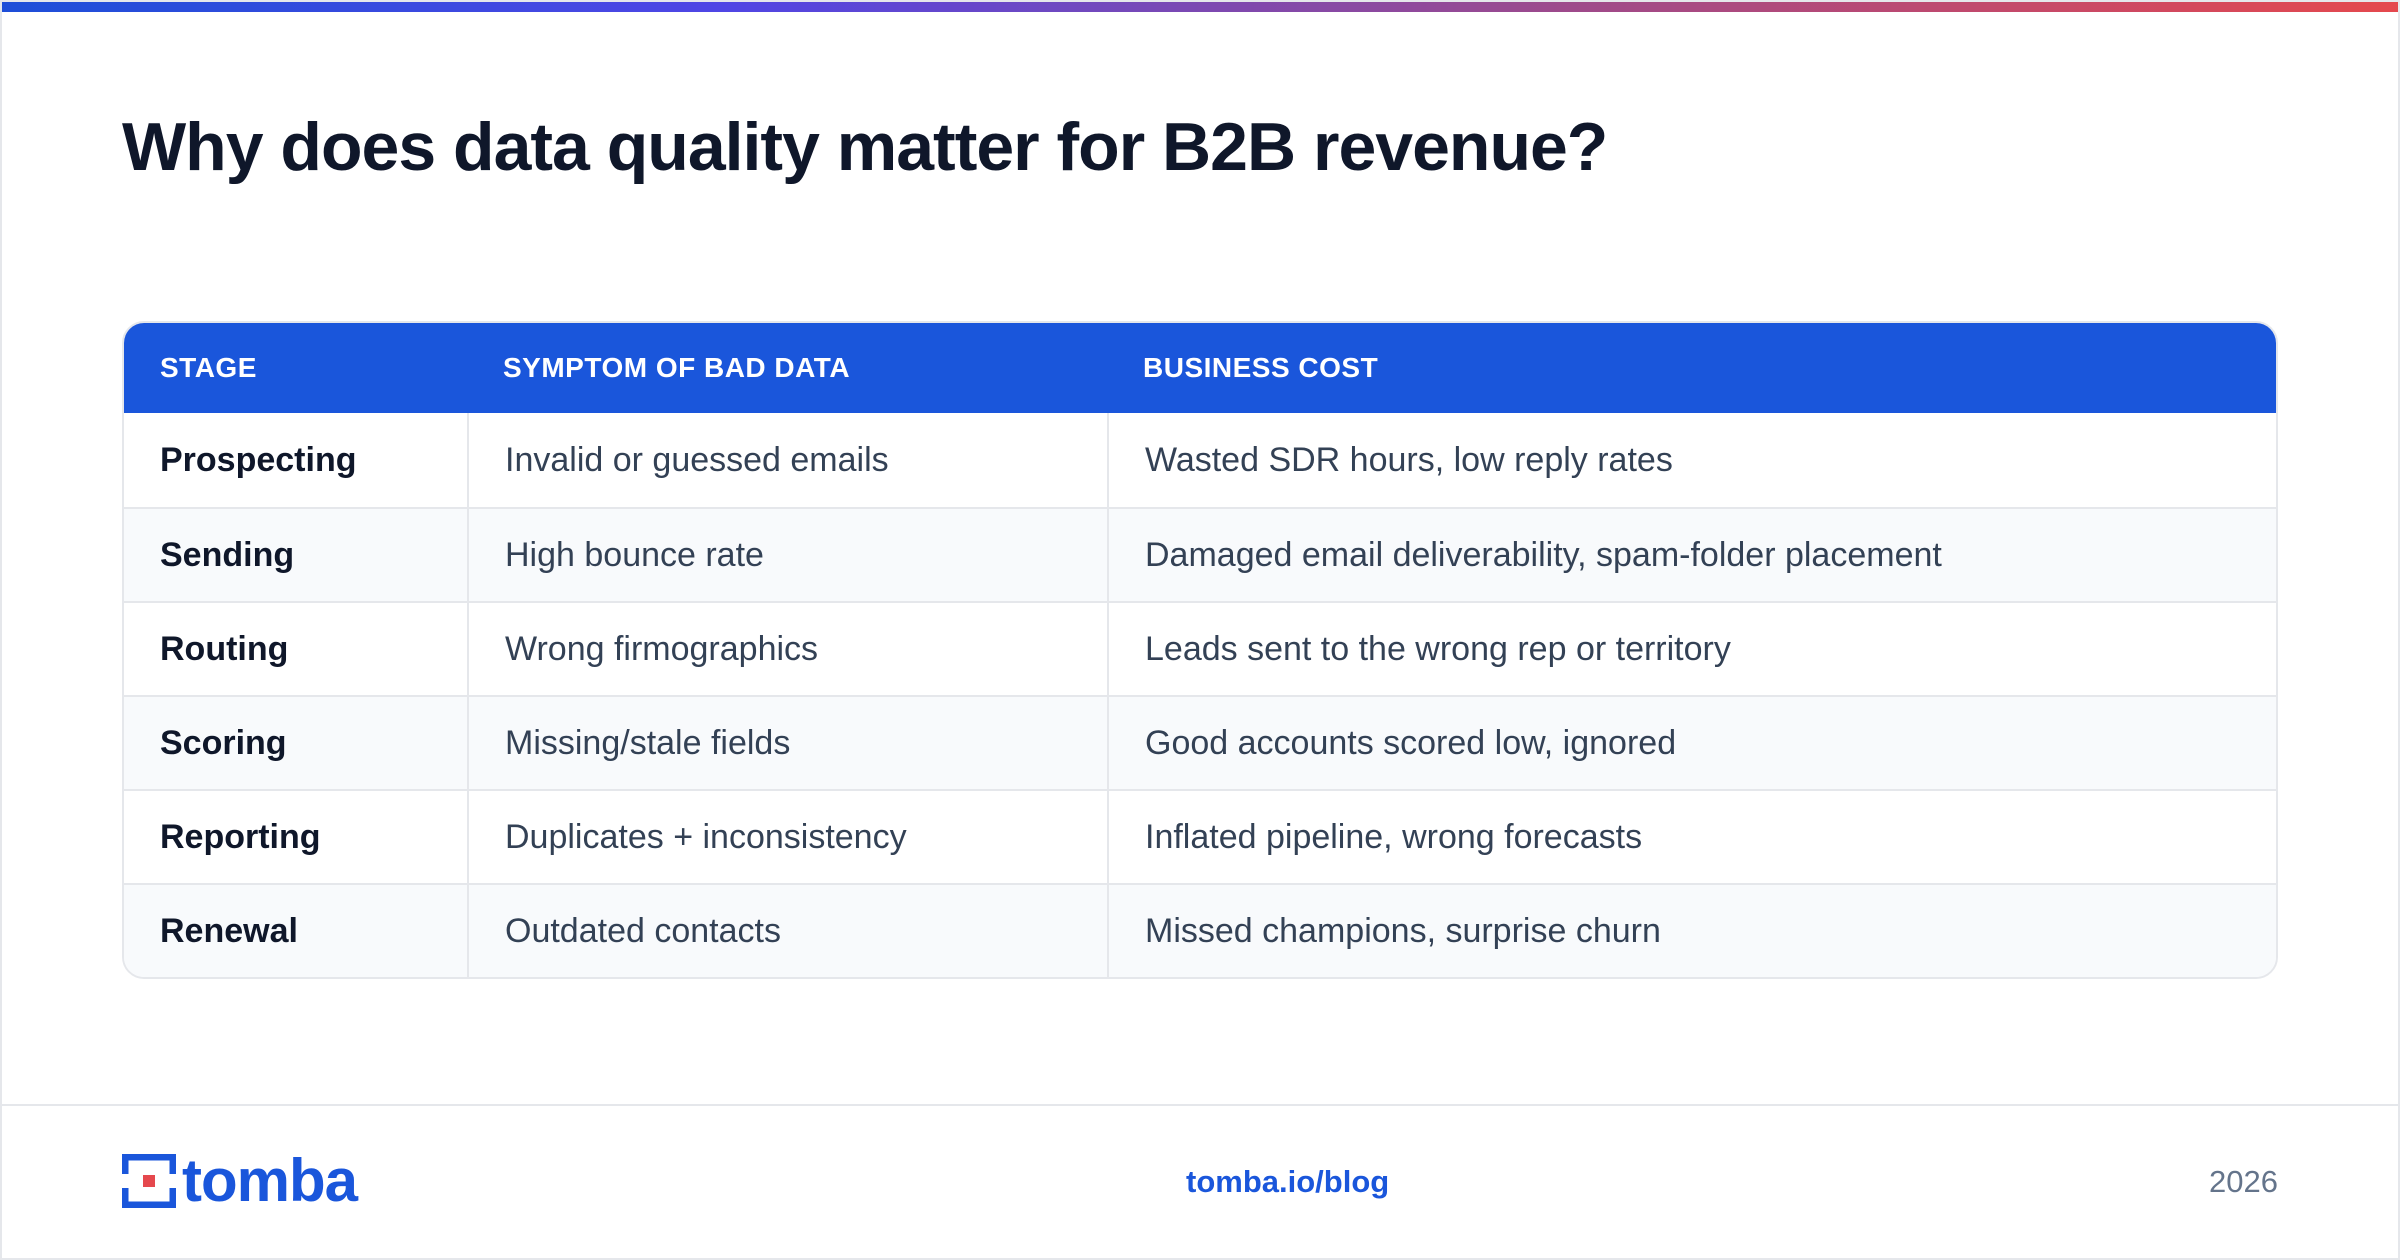 This screenshot has height=1260, width=2400. Describe the element at coordinates (224, 648) in the screenshot. I see `stage-cell: Routing` at that location.